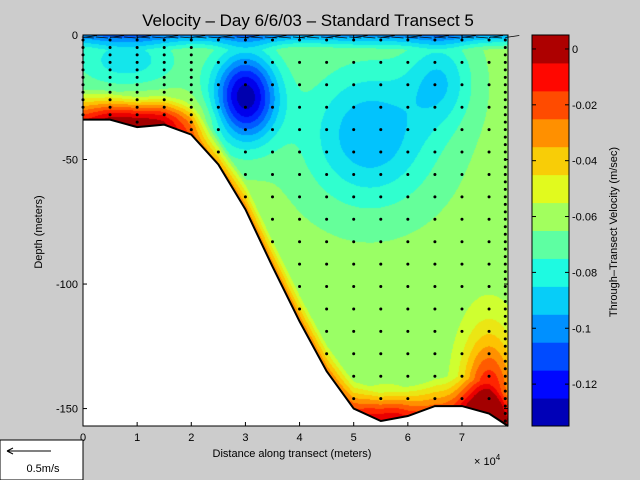 Image resolution: width=640 pixels, height=480 pixels. I want to click on x-tick-label: 3, so click(245, 438).